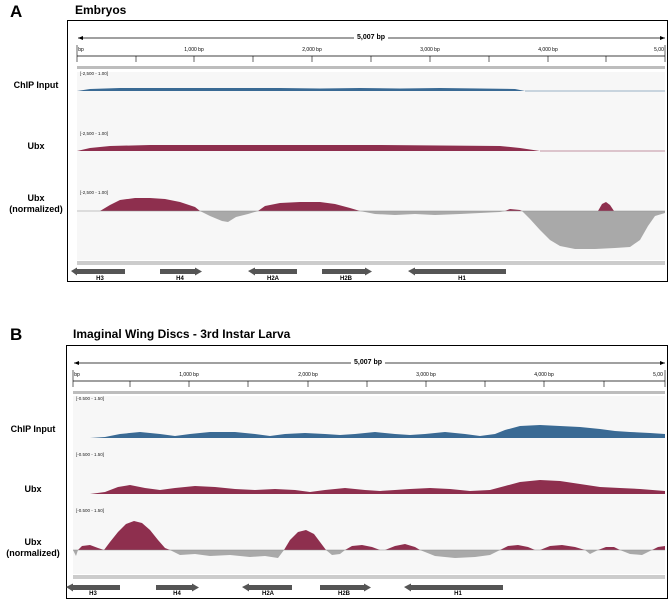 This screenshot has width=669, height=601. I want to click on panel-a-tick-label: 5,00, so click(659, 50).